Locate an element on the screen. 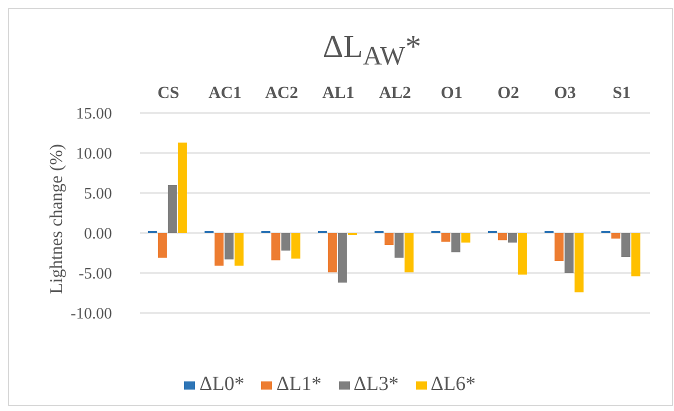 The width and height of the screenshot is (674, 411). x-tick-label: AC1 is located at coordinates (225, 92).